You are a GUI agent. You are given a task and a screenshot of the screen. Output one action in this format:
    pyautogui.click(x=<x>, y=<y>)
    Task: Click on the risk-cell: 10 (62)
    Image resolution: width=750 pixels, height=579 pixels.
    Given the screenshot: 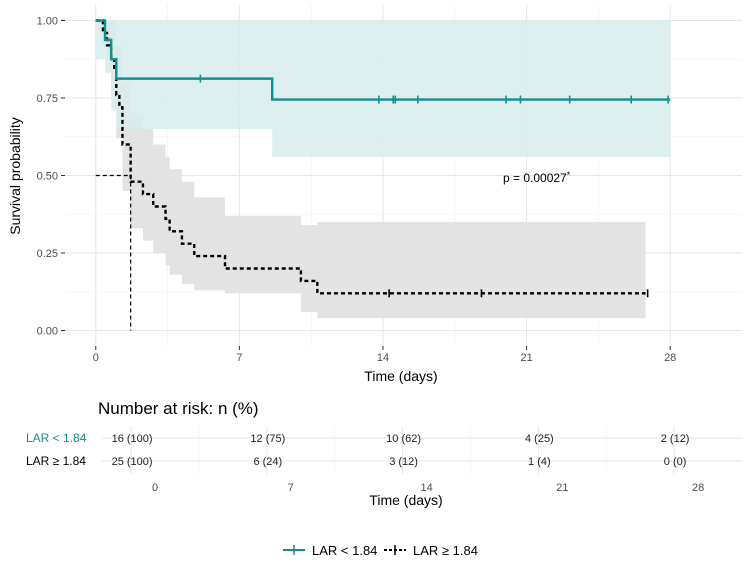 What is the action you would take?
    pyautogui.click(x=403, y=439)
    